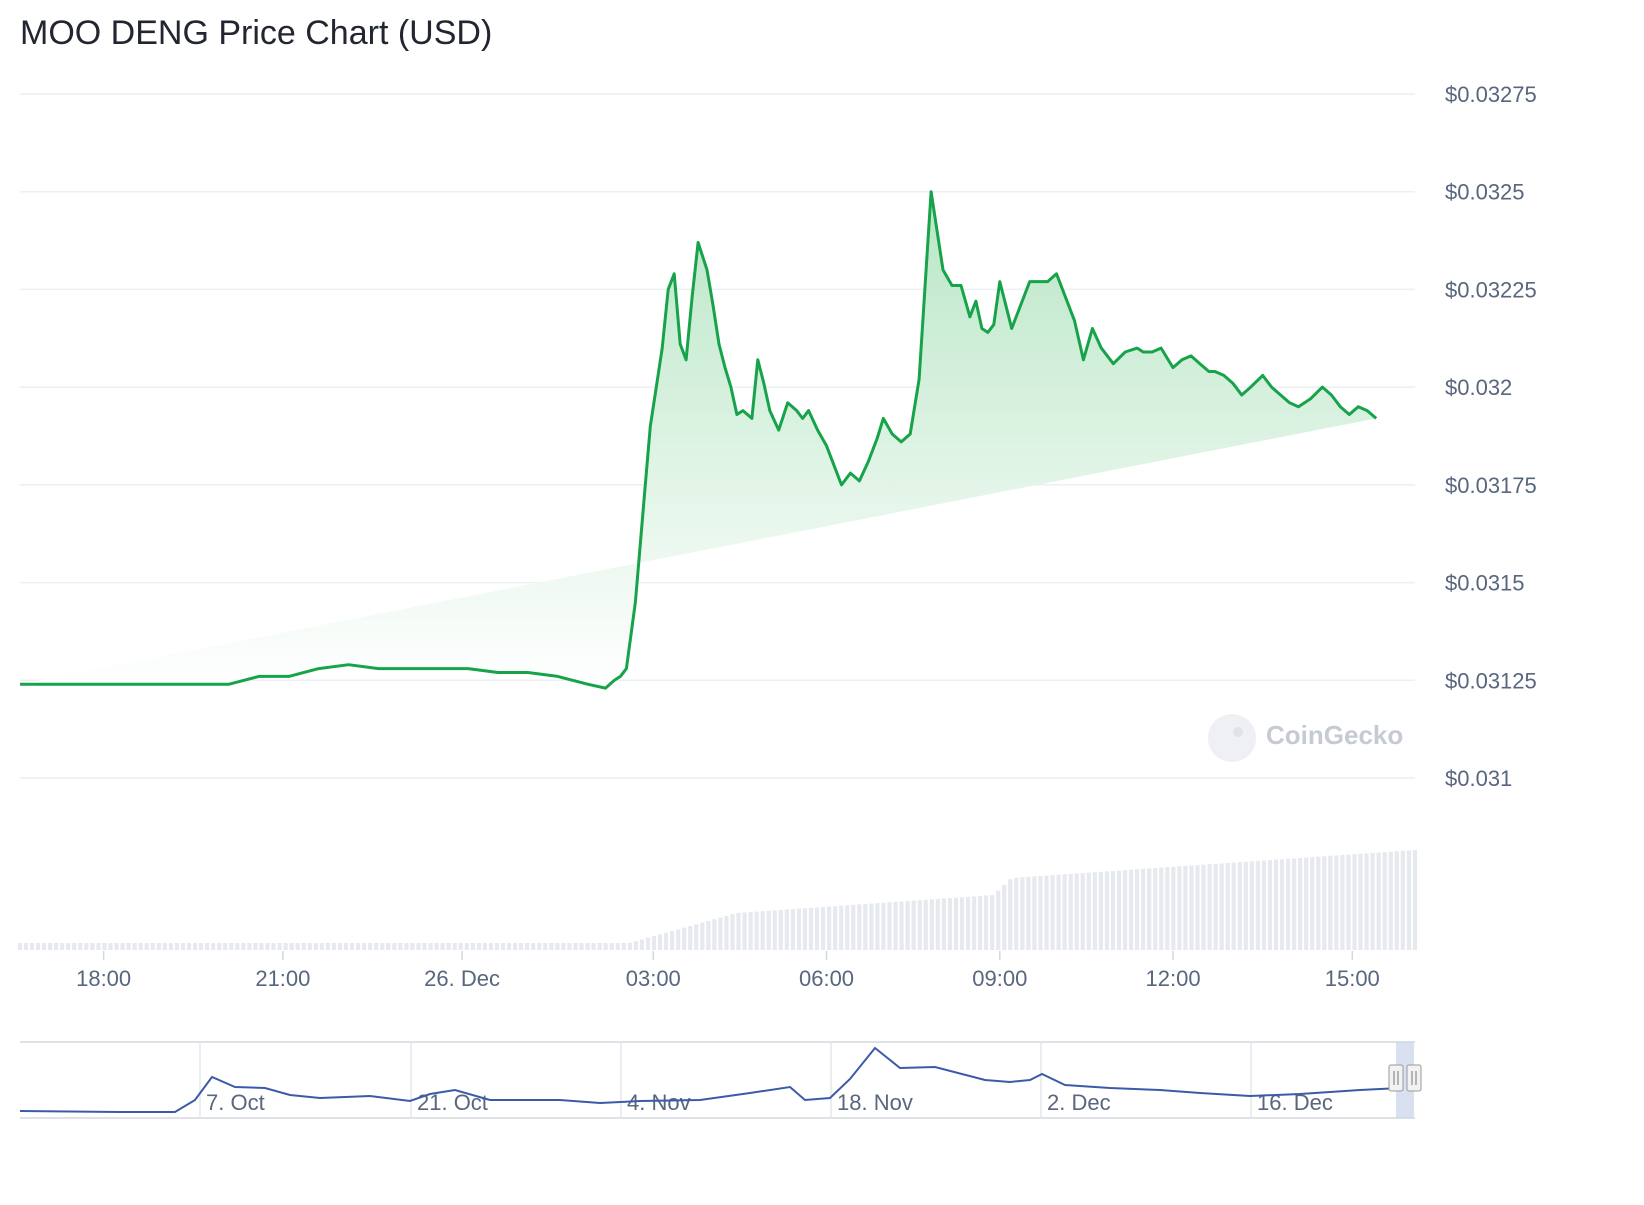 The width and height of the screenshot is (1644, 1205). I want to click on navigator: 7. Oct 21. Oct 4. Nov 18. Nov 2. Dec 16. Dec, so click(720, 1080).